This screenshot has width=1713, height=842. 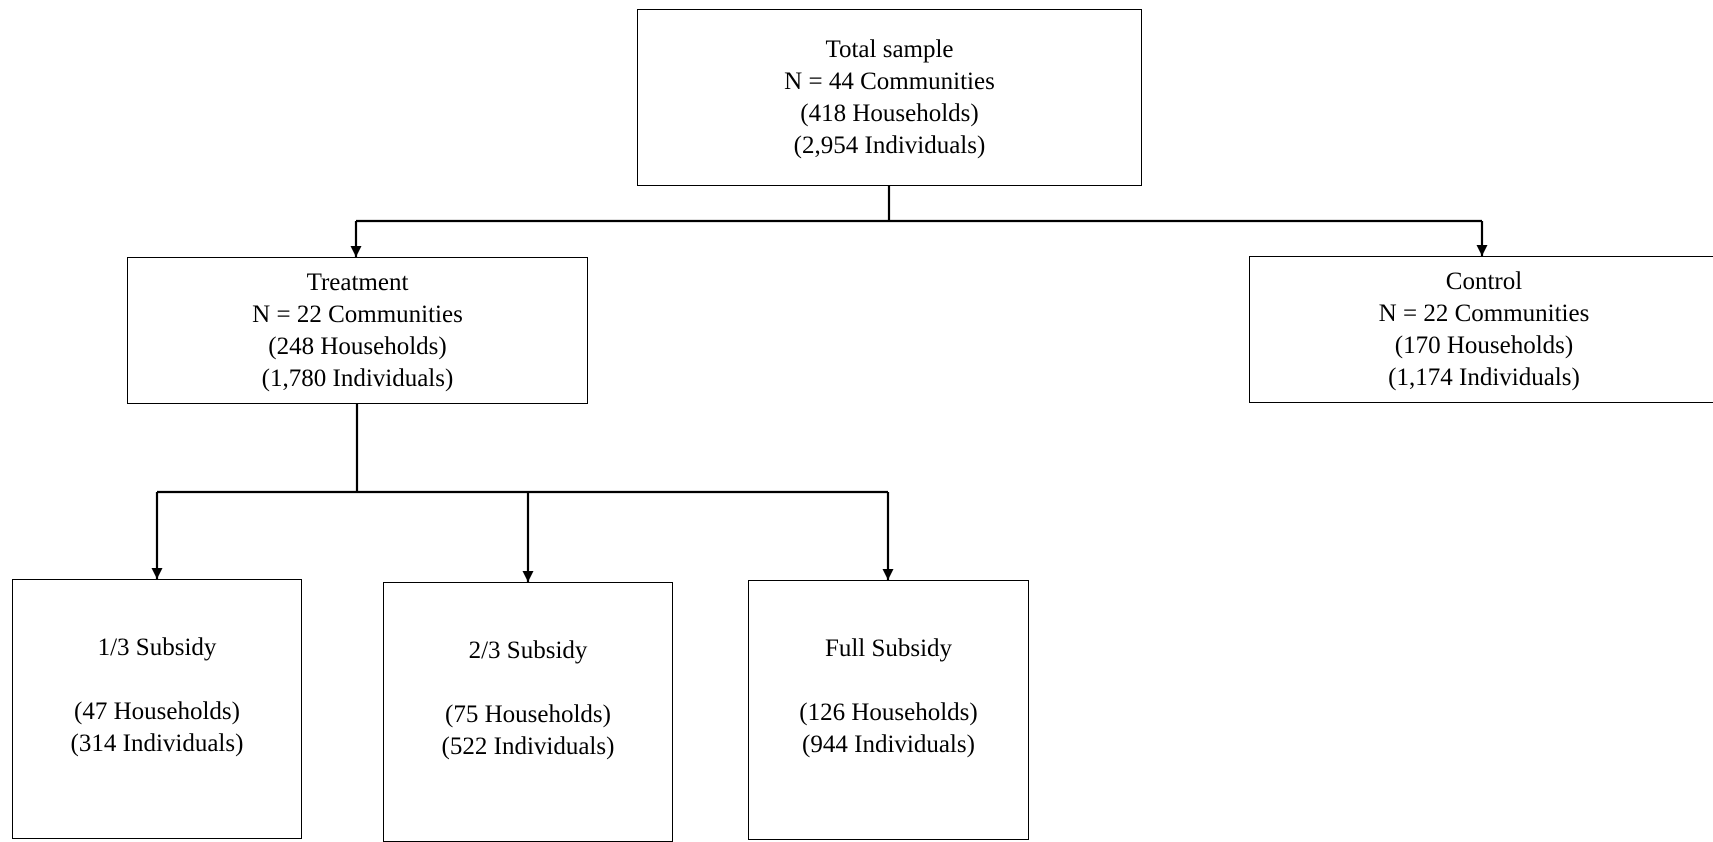 What do you see at coordinates (357, 378) in the screenshot?
I see `treatment-individuals: (1,780 Individuals)` at bounding box center [357, 378].